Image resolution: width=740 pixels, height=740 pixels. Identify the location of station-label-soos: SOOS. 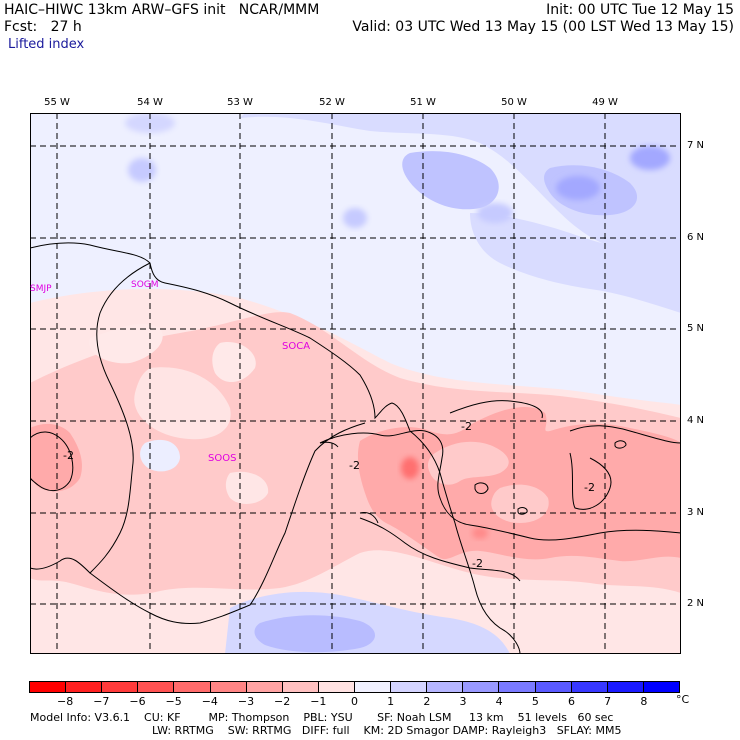
(222, 458).